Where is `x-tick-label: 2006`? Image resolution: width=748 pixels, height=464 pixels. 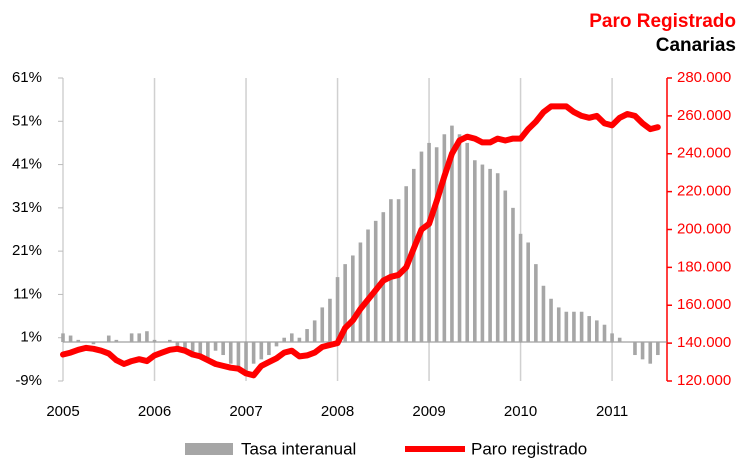 x-tick-label: 2006 is located at coordinates (154, 411).